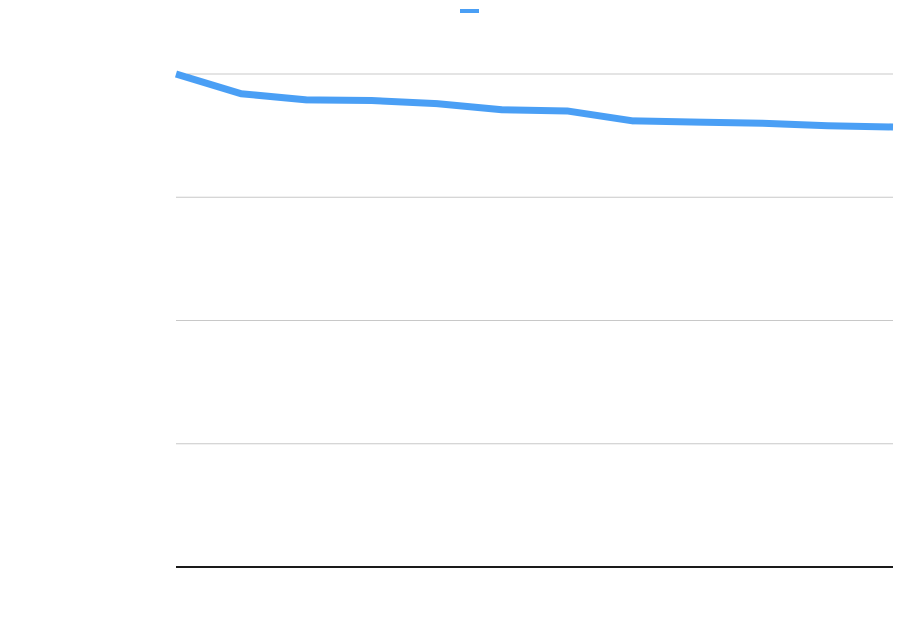  I want to click on legend, so click(469, 11).